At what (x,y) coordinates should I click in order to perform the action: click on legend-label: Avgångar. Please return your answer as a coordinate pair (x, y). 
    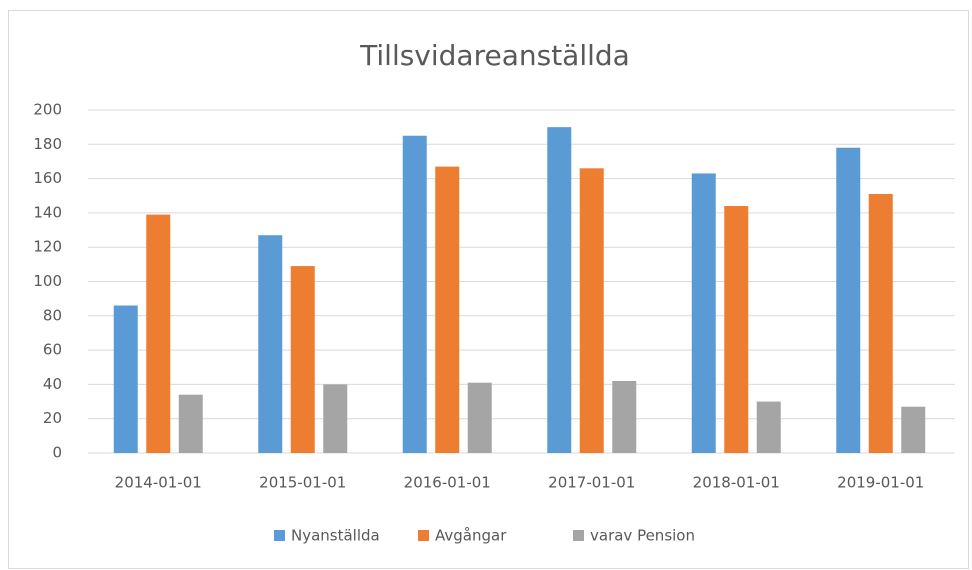
    Looking at the image, I should click on (471, 536).